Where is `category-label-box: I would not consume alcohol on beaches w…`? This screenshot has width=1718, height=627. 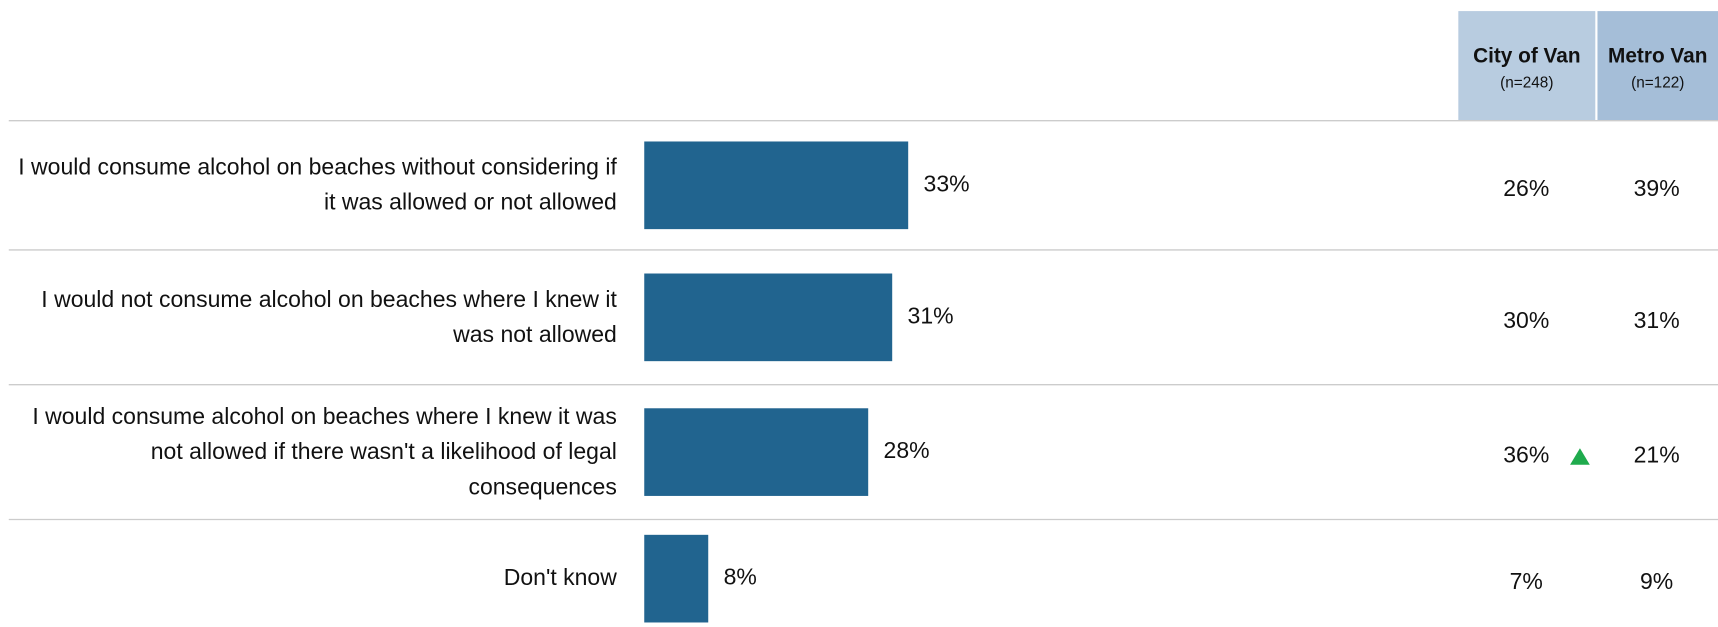 category-label-box: I would not consume alcohol on beaches w… is located at coordinates (329, 316).